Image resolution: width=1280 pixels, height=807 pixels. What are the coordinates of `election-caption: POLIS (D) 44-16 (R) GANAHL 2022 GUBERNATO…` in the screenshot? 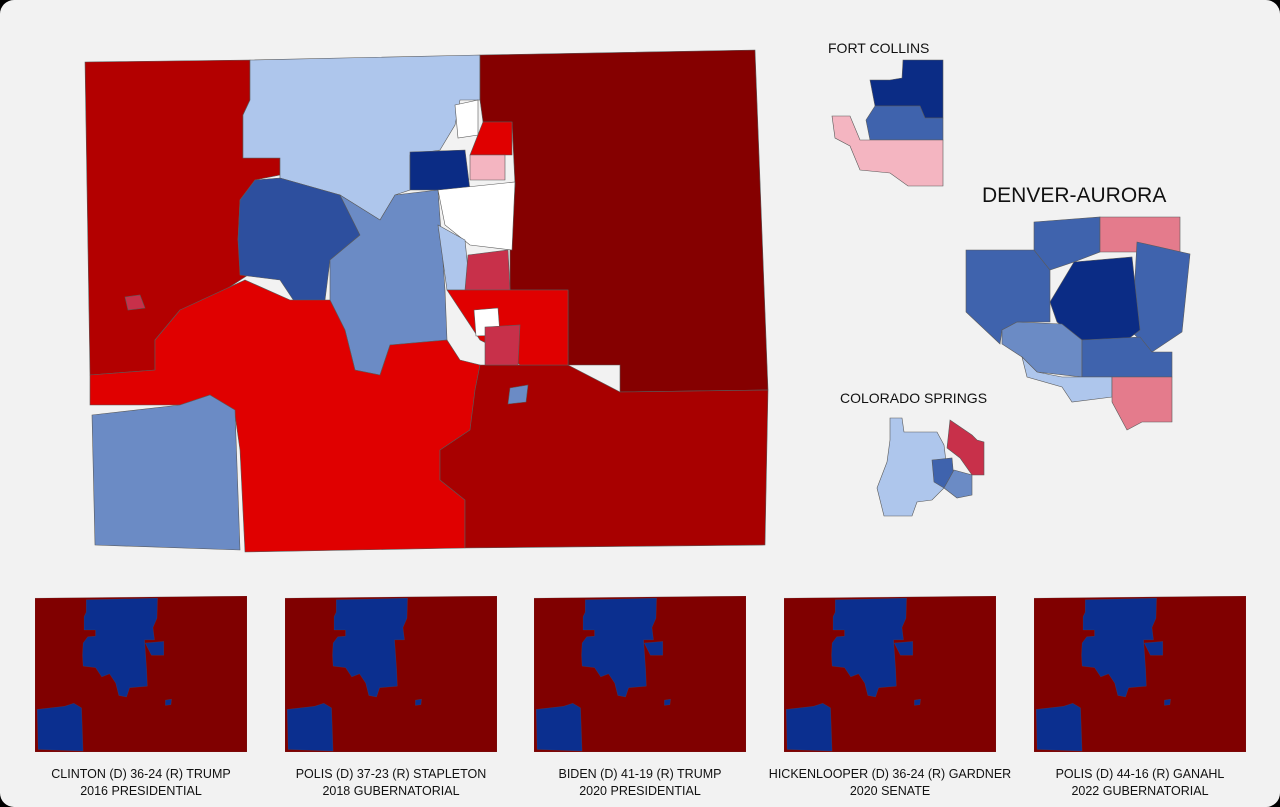 It's located at (1140, 783).